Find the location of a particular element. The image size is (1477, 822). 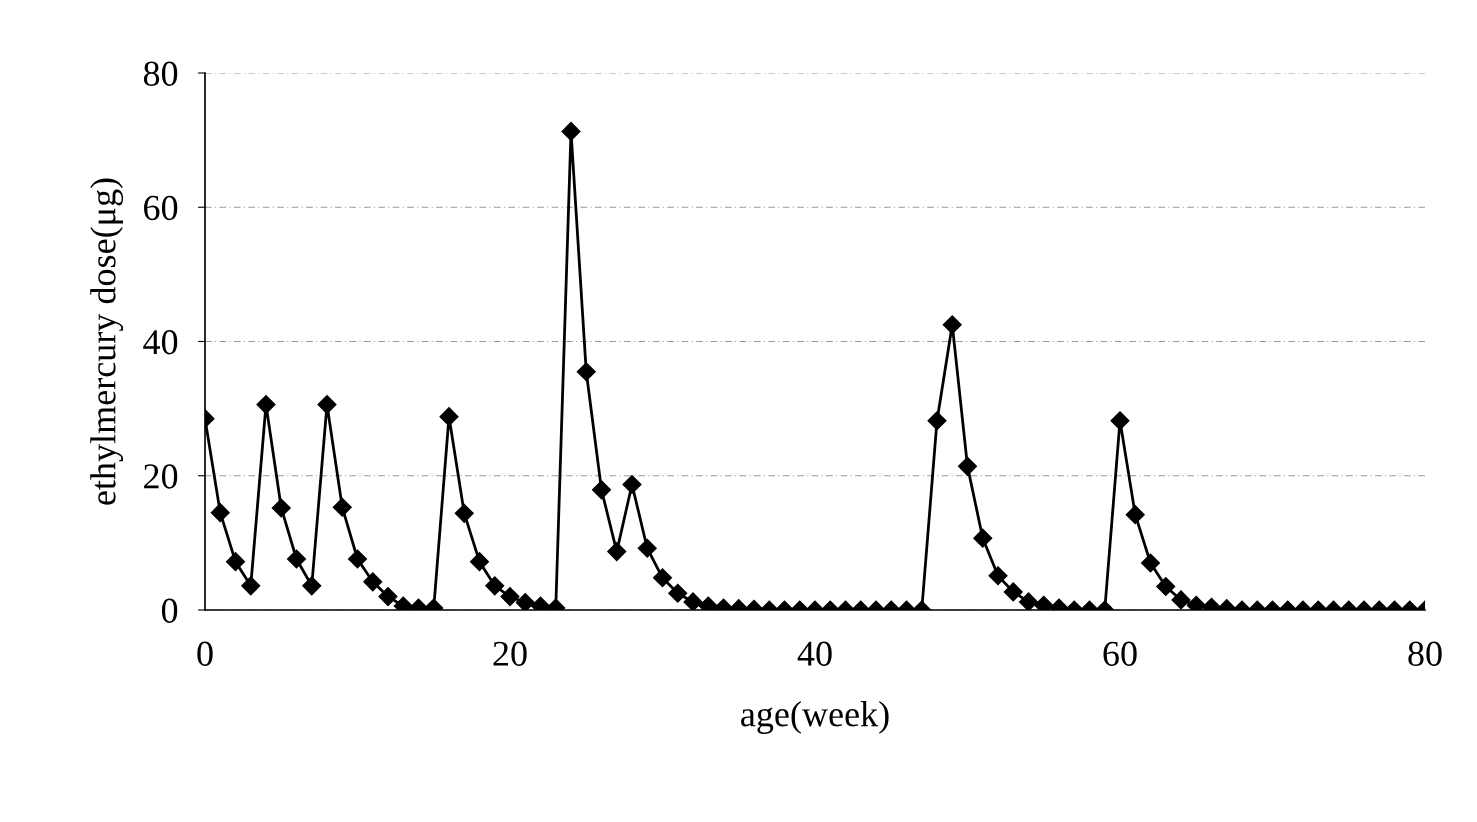

y-tick-label: 20 is located at coordinates (161, 476).